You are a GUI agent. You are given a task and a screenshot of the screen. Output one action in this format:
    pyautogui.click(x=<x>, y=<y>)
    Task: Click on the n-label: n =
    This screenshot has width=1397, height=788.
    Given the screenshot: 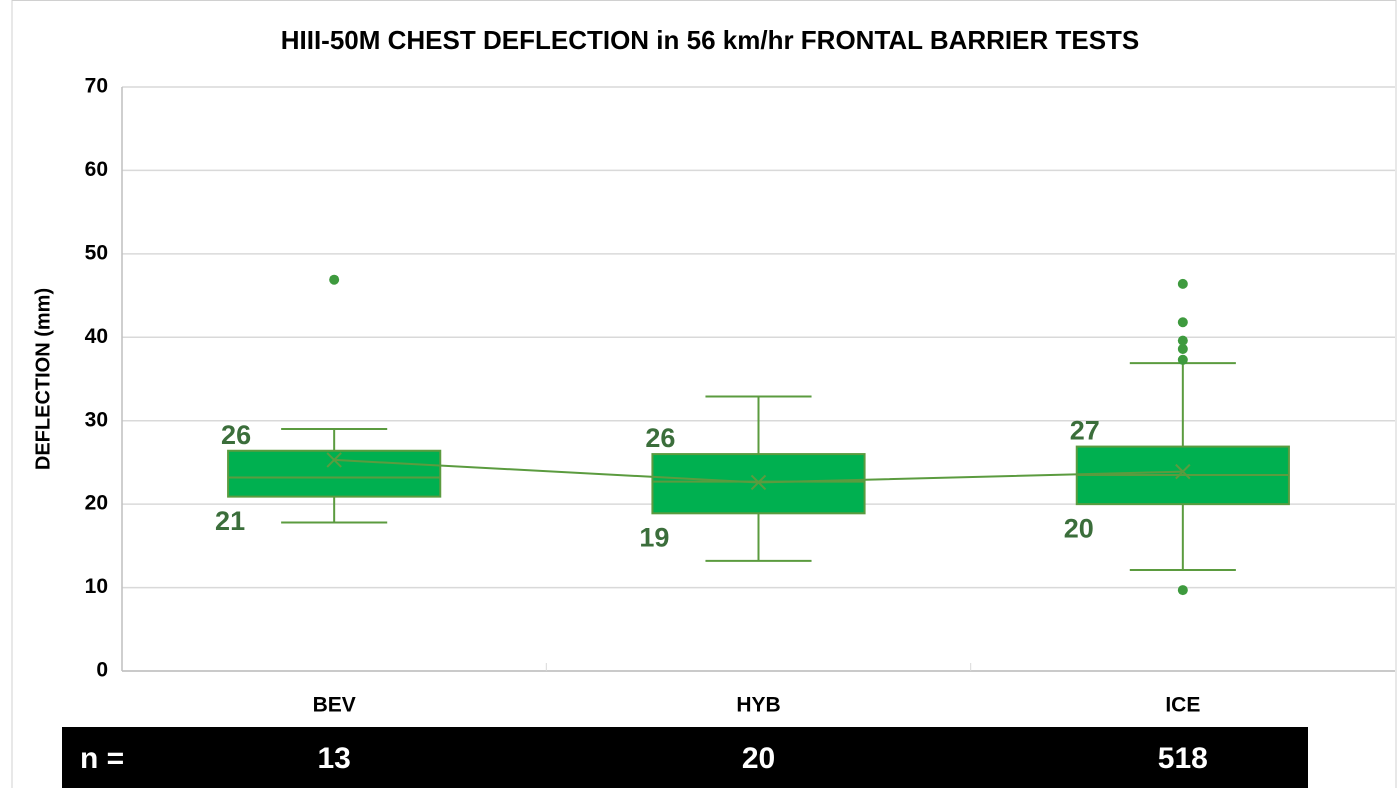 What is the action you would take?
    pyautogui.click(x=102, y=758)
    